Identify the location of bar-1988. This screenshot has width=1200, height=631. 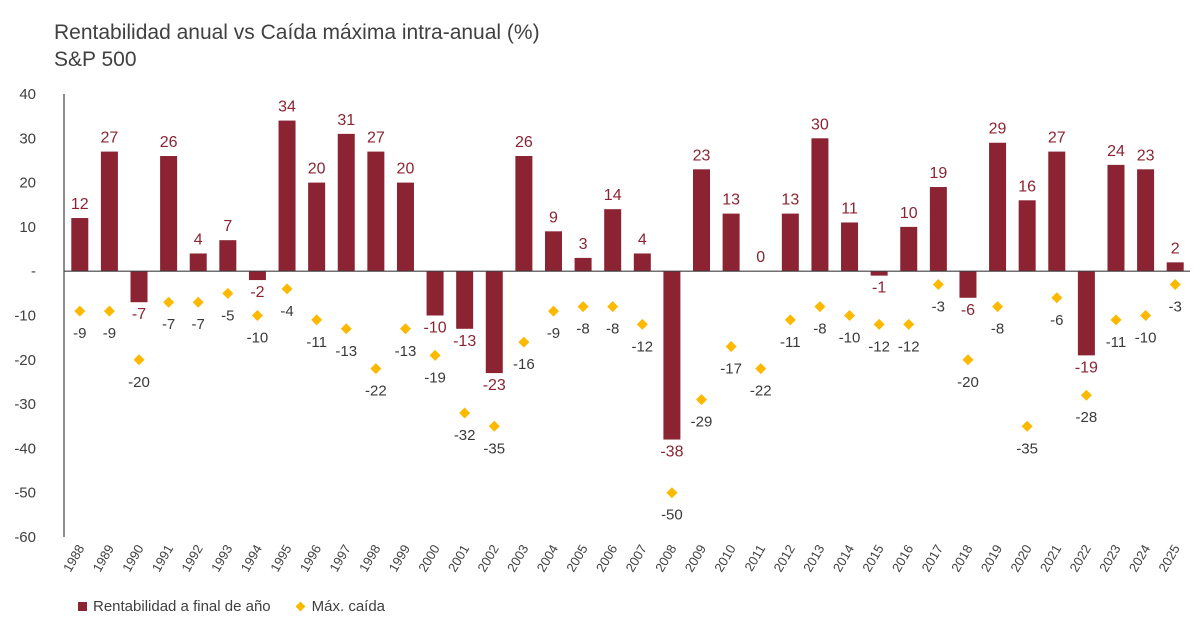
(80, 245).